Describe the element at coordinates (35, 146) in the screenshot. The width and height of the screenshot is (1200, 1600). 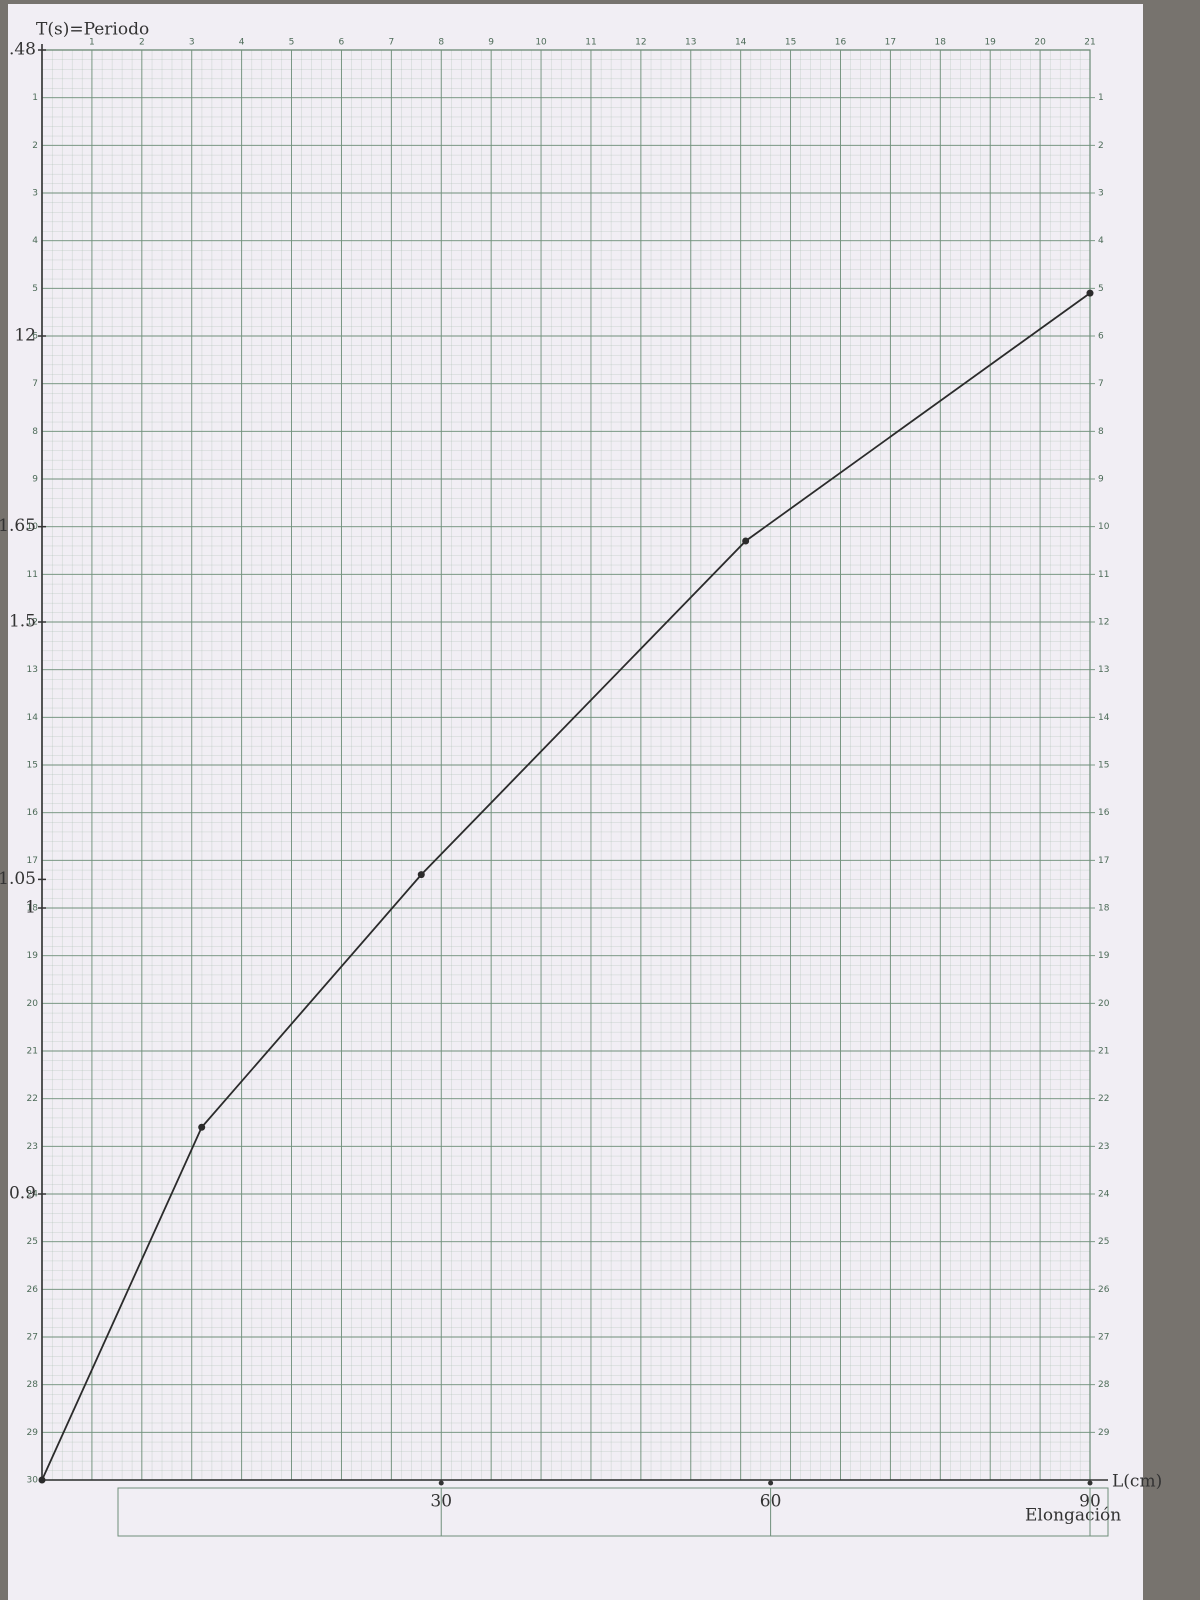
I see `y-tick-label: 2` at that location.